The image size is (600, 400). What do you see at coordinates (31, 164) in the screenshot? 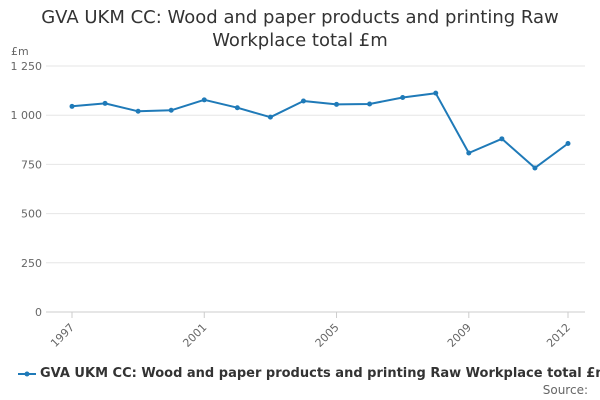
I see `y-tick-label: 750` at bounding box center [31, 164].